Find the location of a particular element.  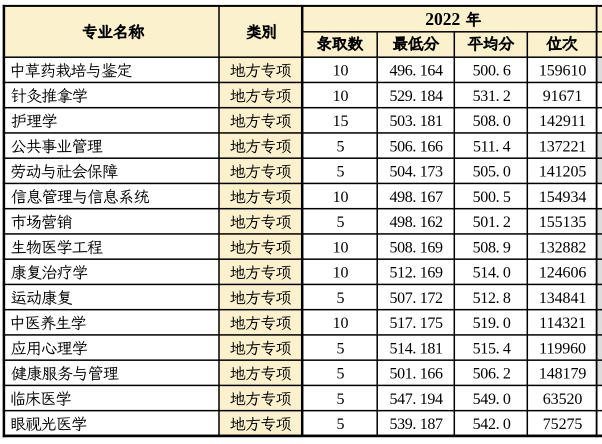

svg-text: 515. 4 is located at coordinates (492, 348).